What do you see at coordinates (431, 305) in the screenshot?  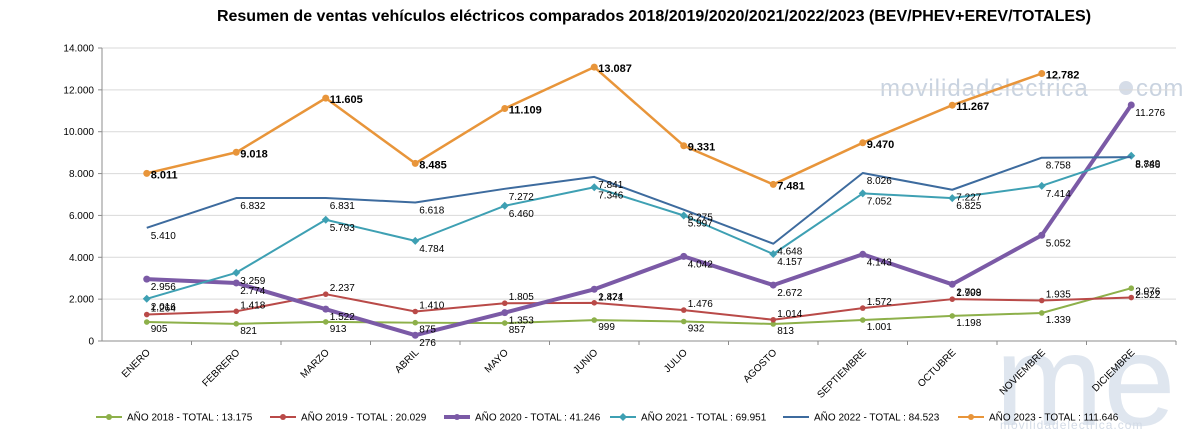 I see `data-label: 1.410` at bounding box center [431, 305].